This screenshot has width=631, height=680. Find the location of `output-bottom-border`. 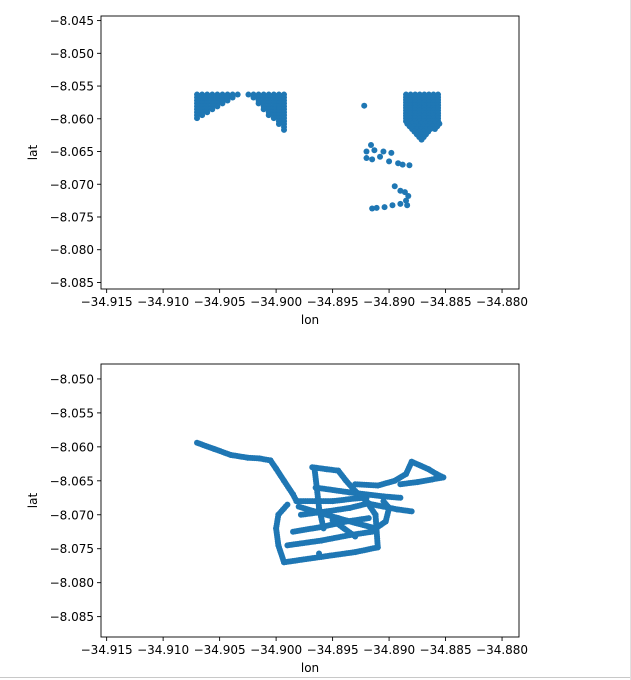

output-bottom-border is located at coordinates (315, 677).